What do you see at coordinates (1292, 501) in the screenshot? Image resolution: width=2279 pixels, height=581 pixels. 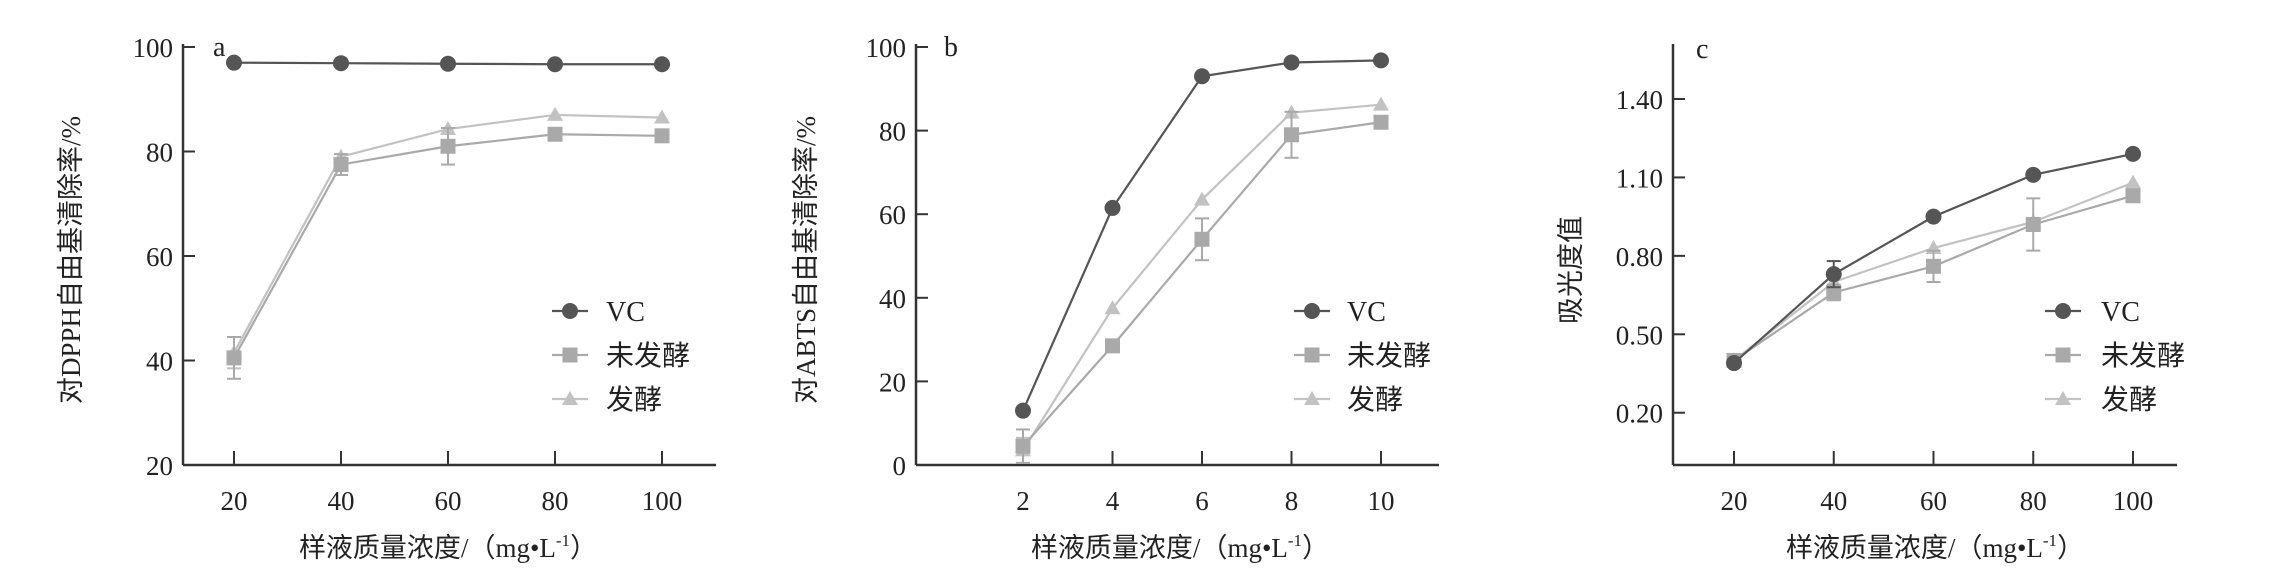 I see `x-tick-label: 8` at bounding box center [1292, 501].